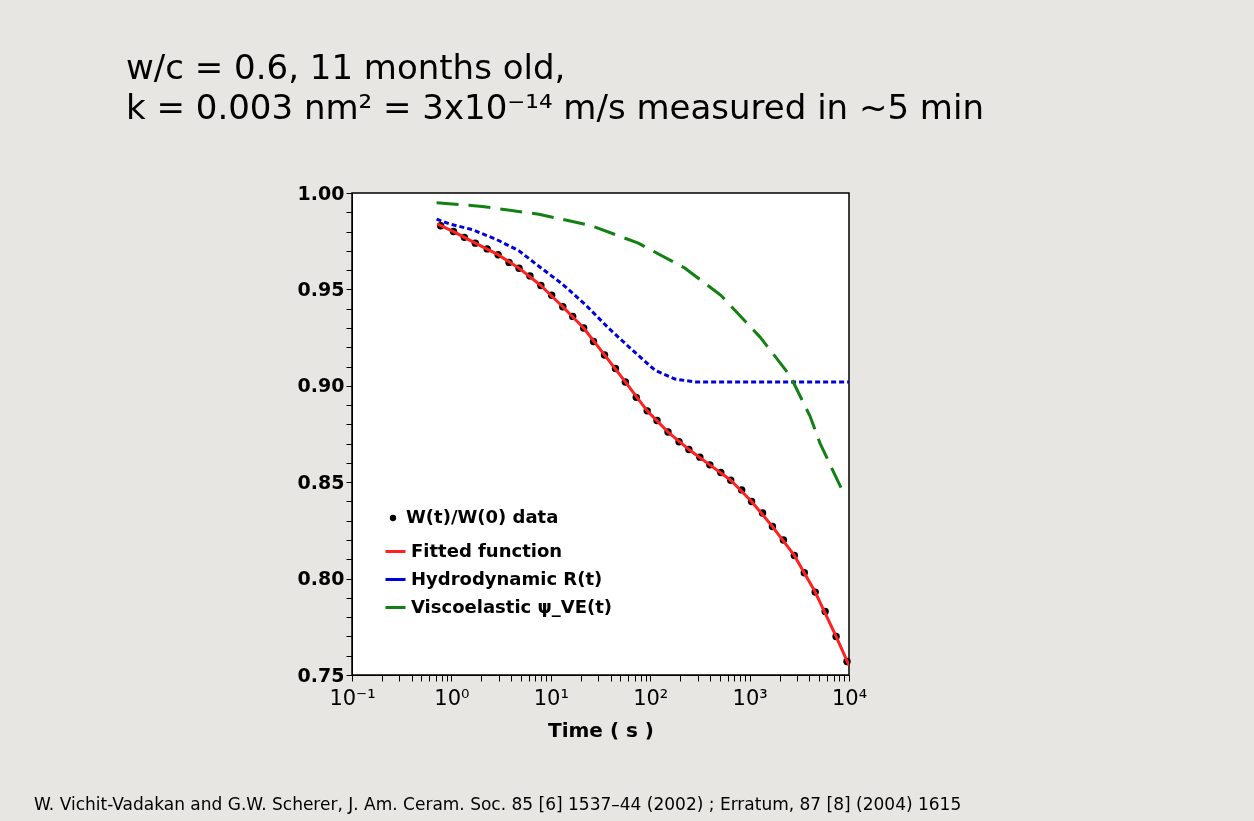 The image size is (1254, 821). I want to click on x-tick-label: 10⁻¹, so click(352, 697).